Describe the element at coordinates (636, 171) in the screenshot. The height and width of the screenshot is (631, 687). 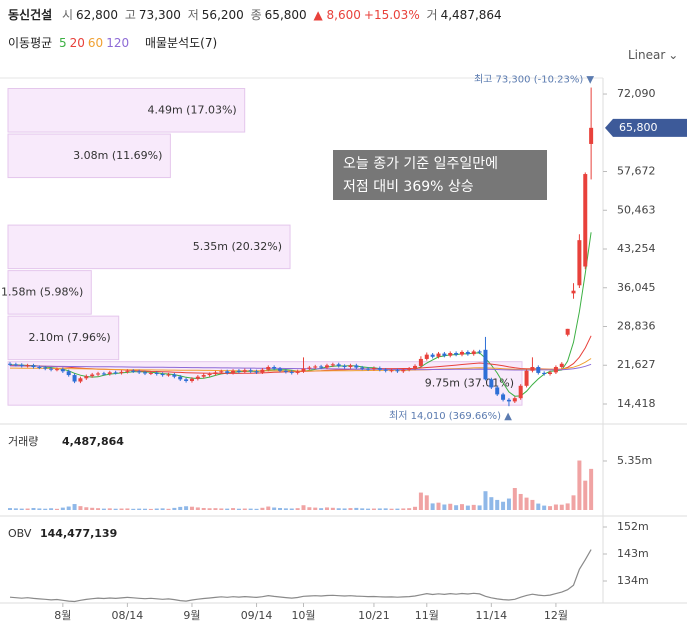
I see `y-tick-label: 57,672` at that location.